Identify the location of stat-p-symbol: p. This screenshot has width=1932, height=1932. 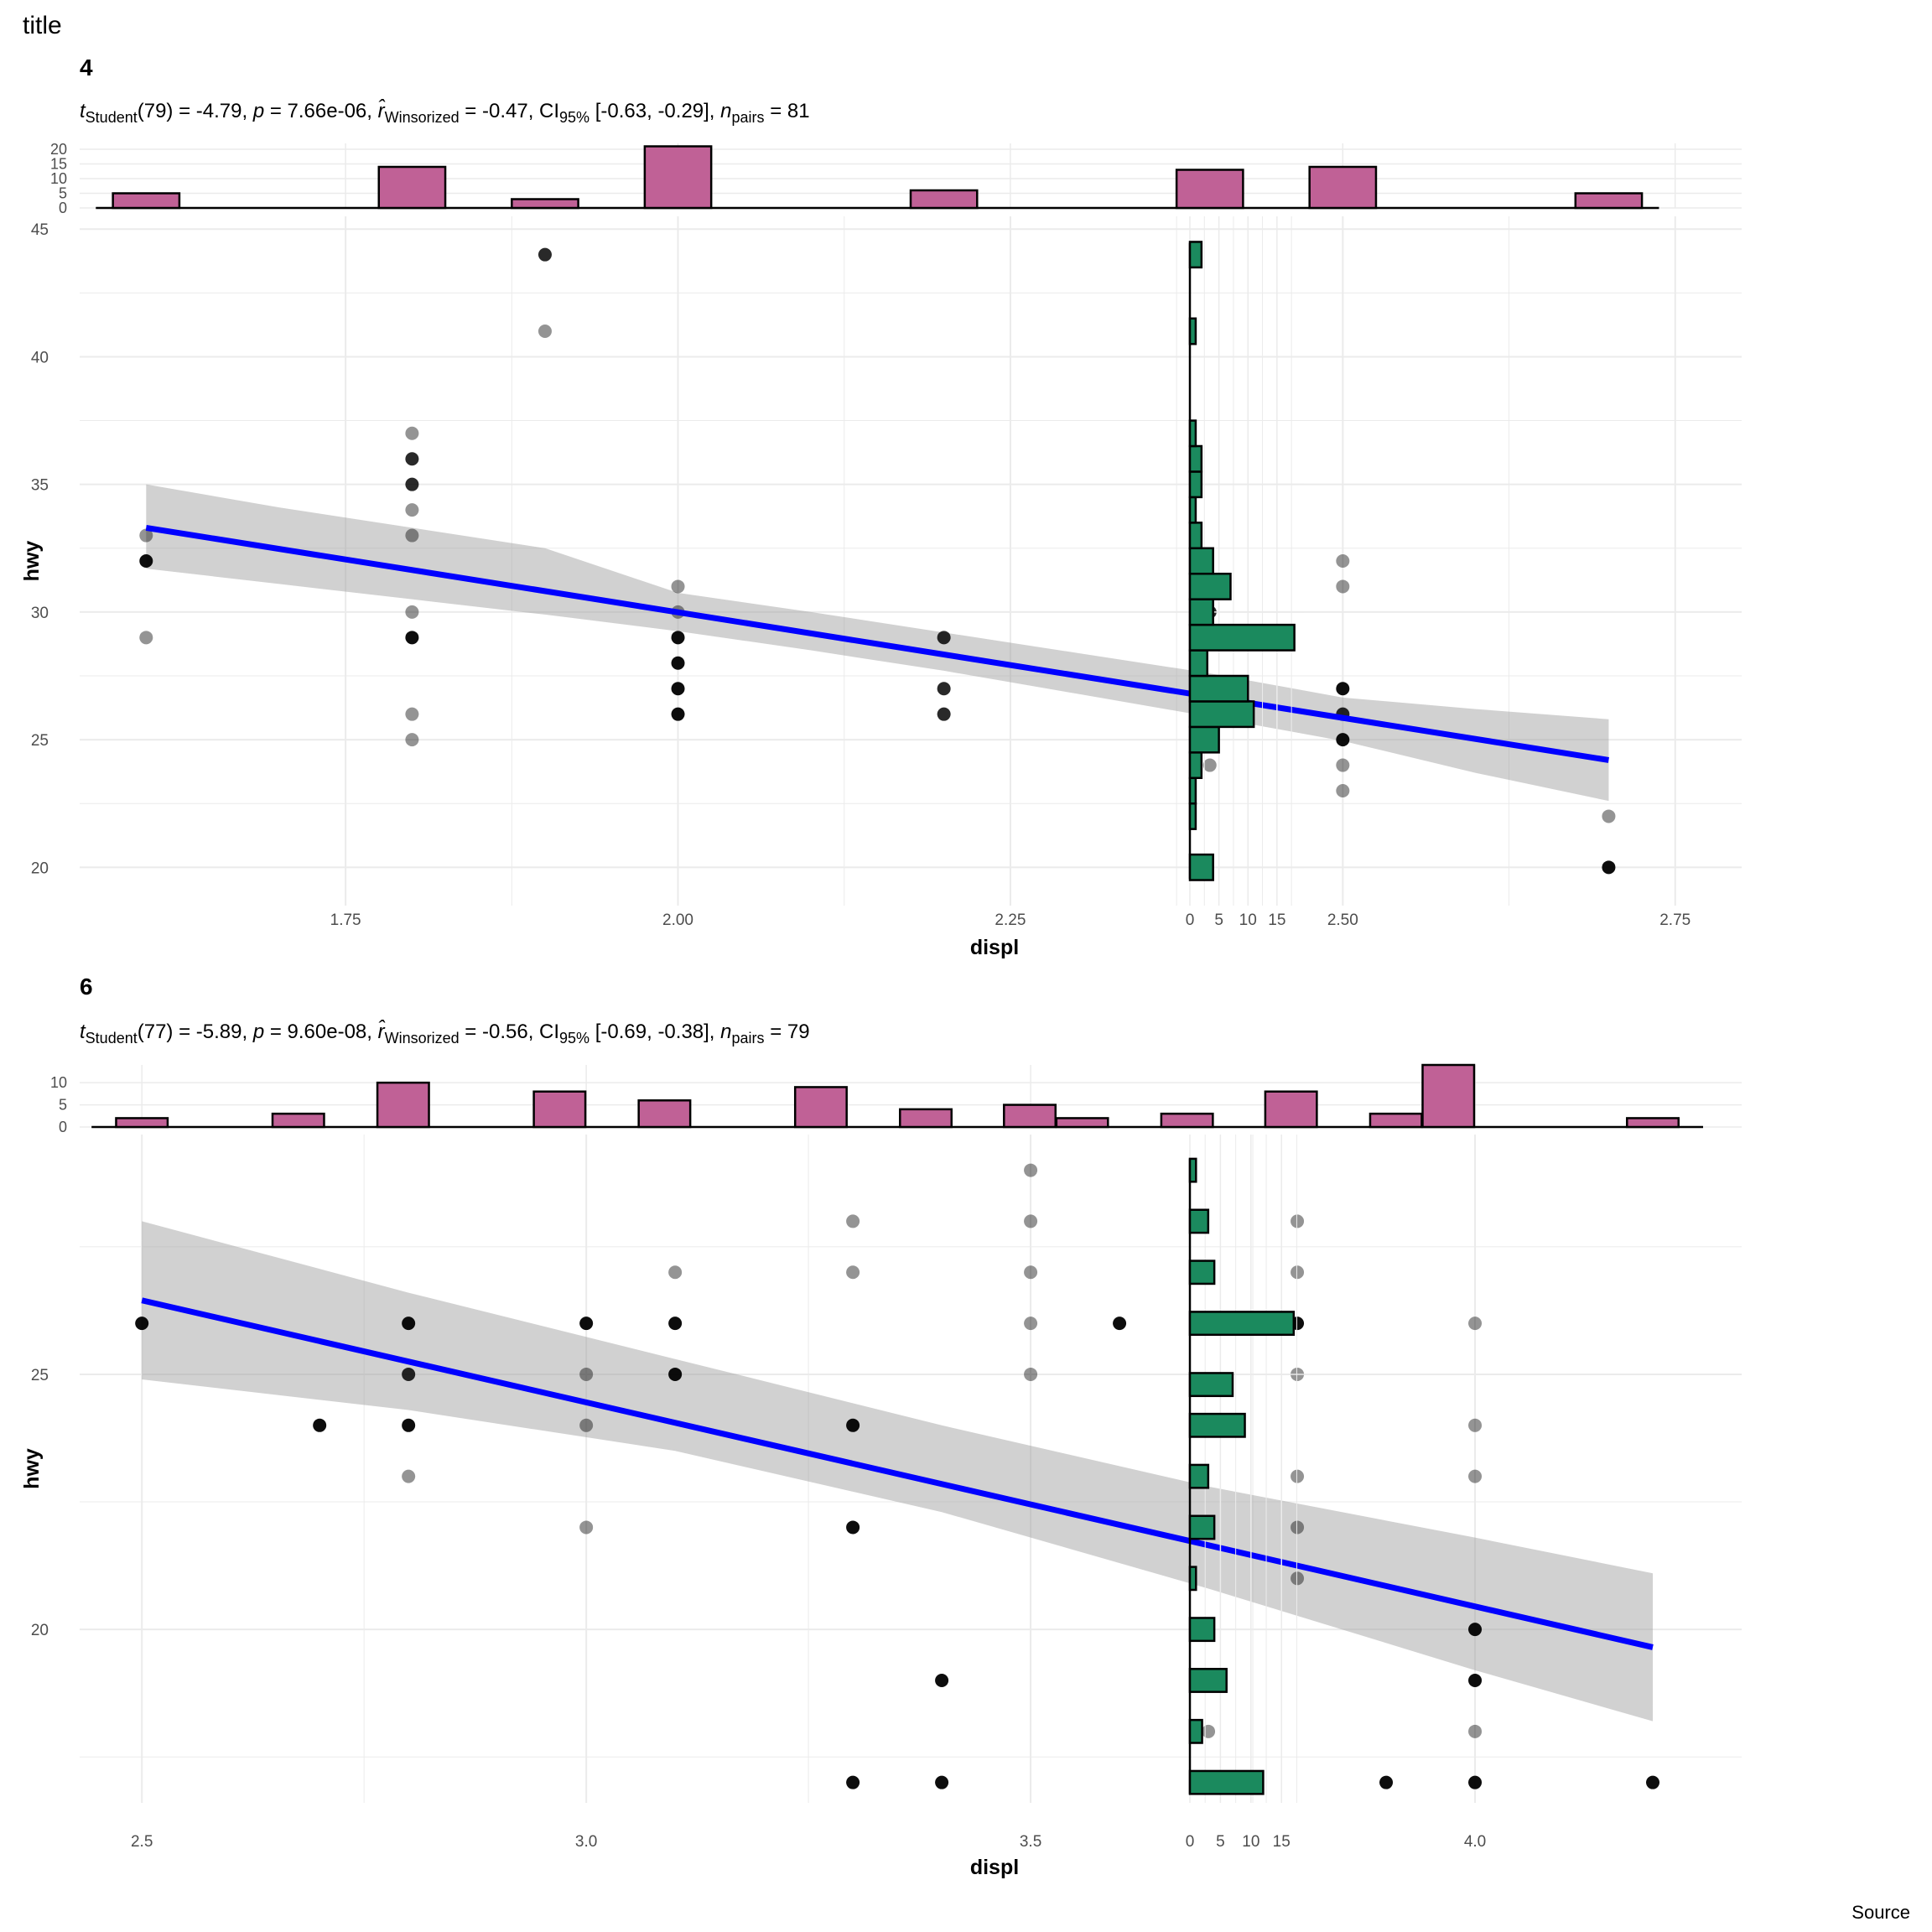
(258, 1032).